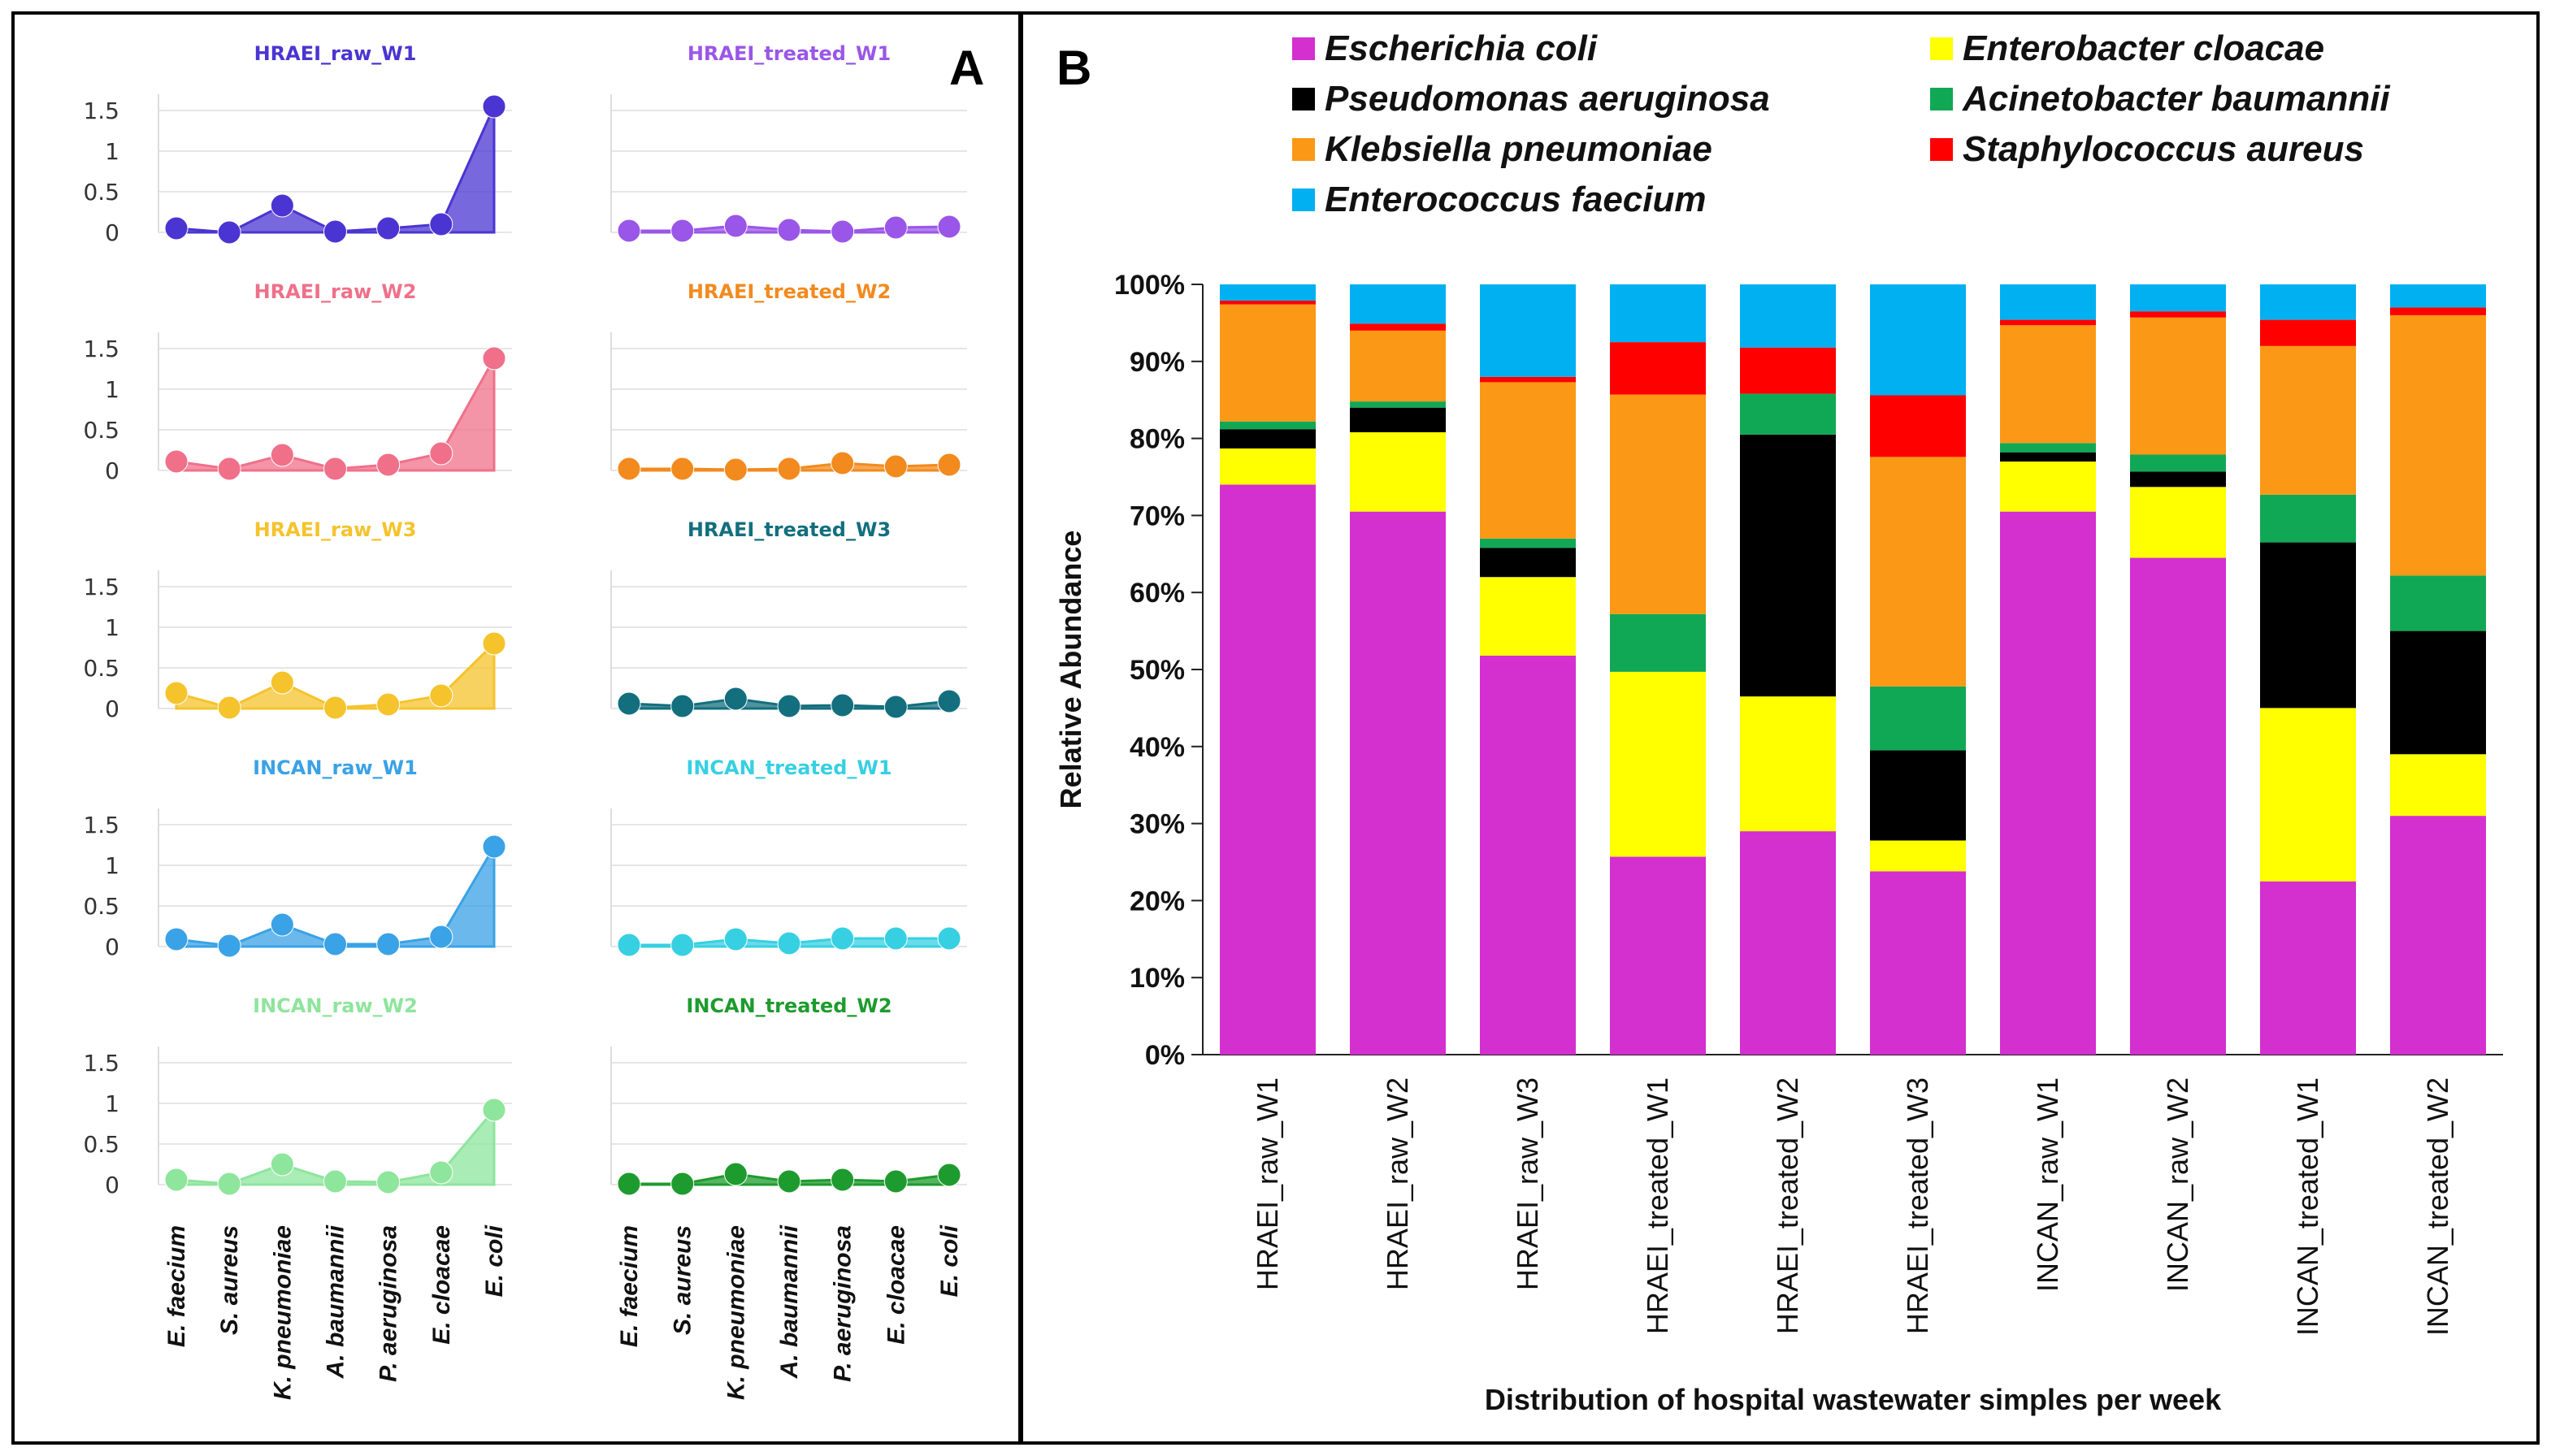 The image size is (2551, 1456). What do you see at coordinates (1157, 901) in the screenshot?
I see `y-tick-label: 20%` at bounding box center [1157, 901].